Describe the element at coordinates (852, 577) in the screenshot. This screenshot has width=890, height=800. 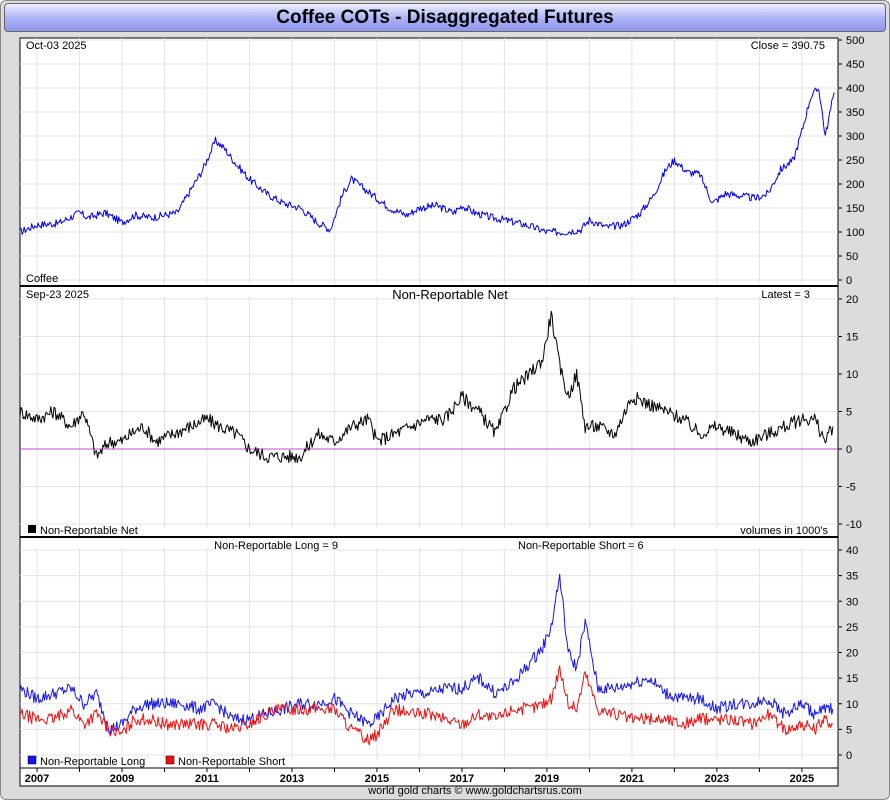
I see `y-tick-label: 35` at that location.